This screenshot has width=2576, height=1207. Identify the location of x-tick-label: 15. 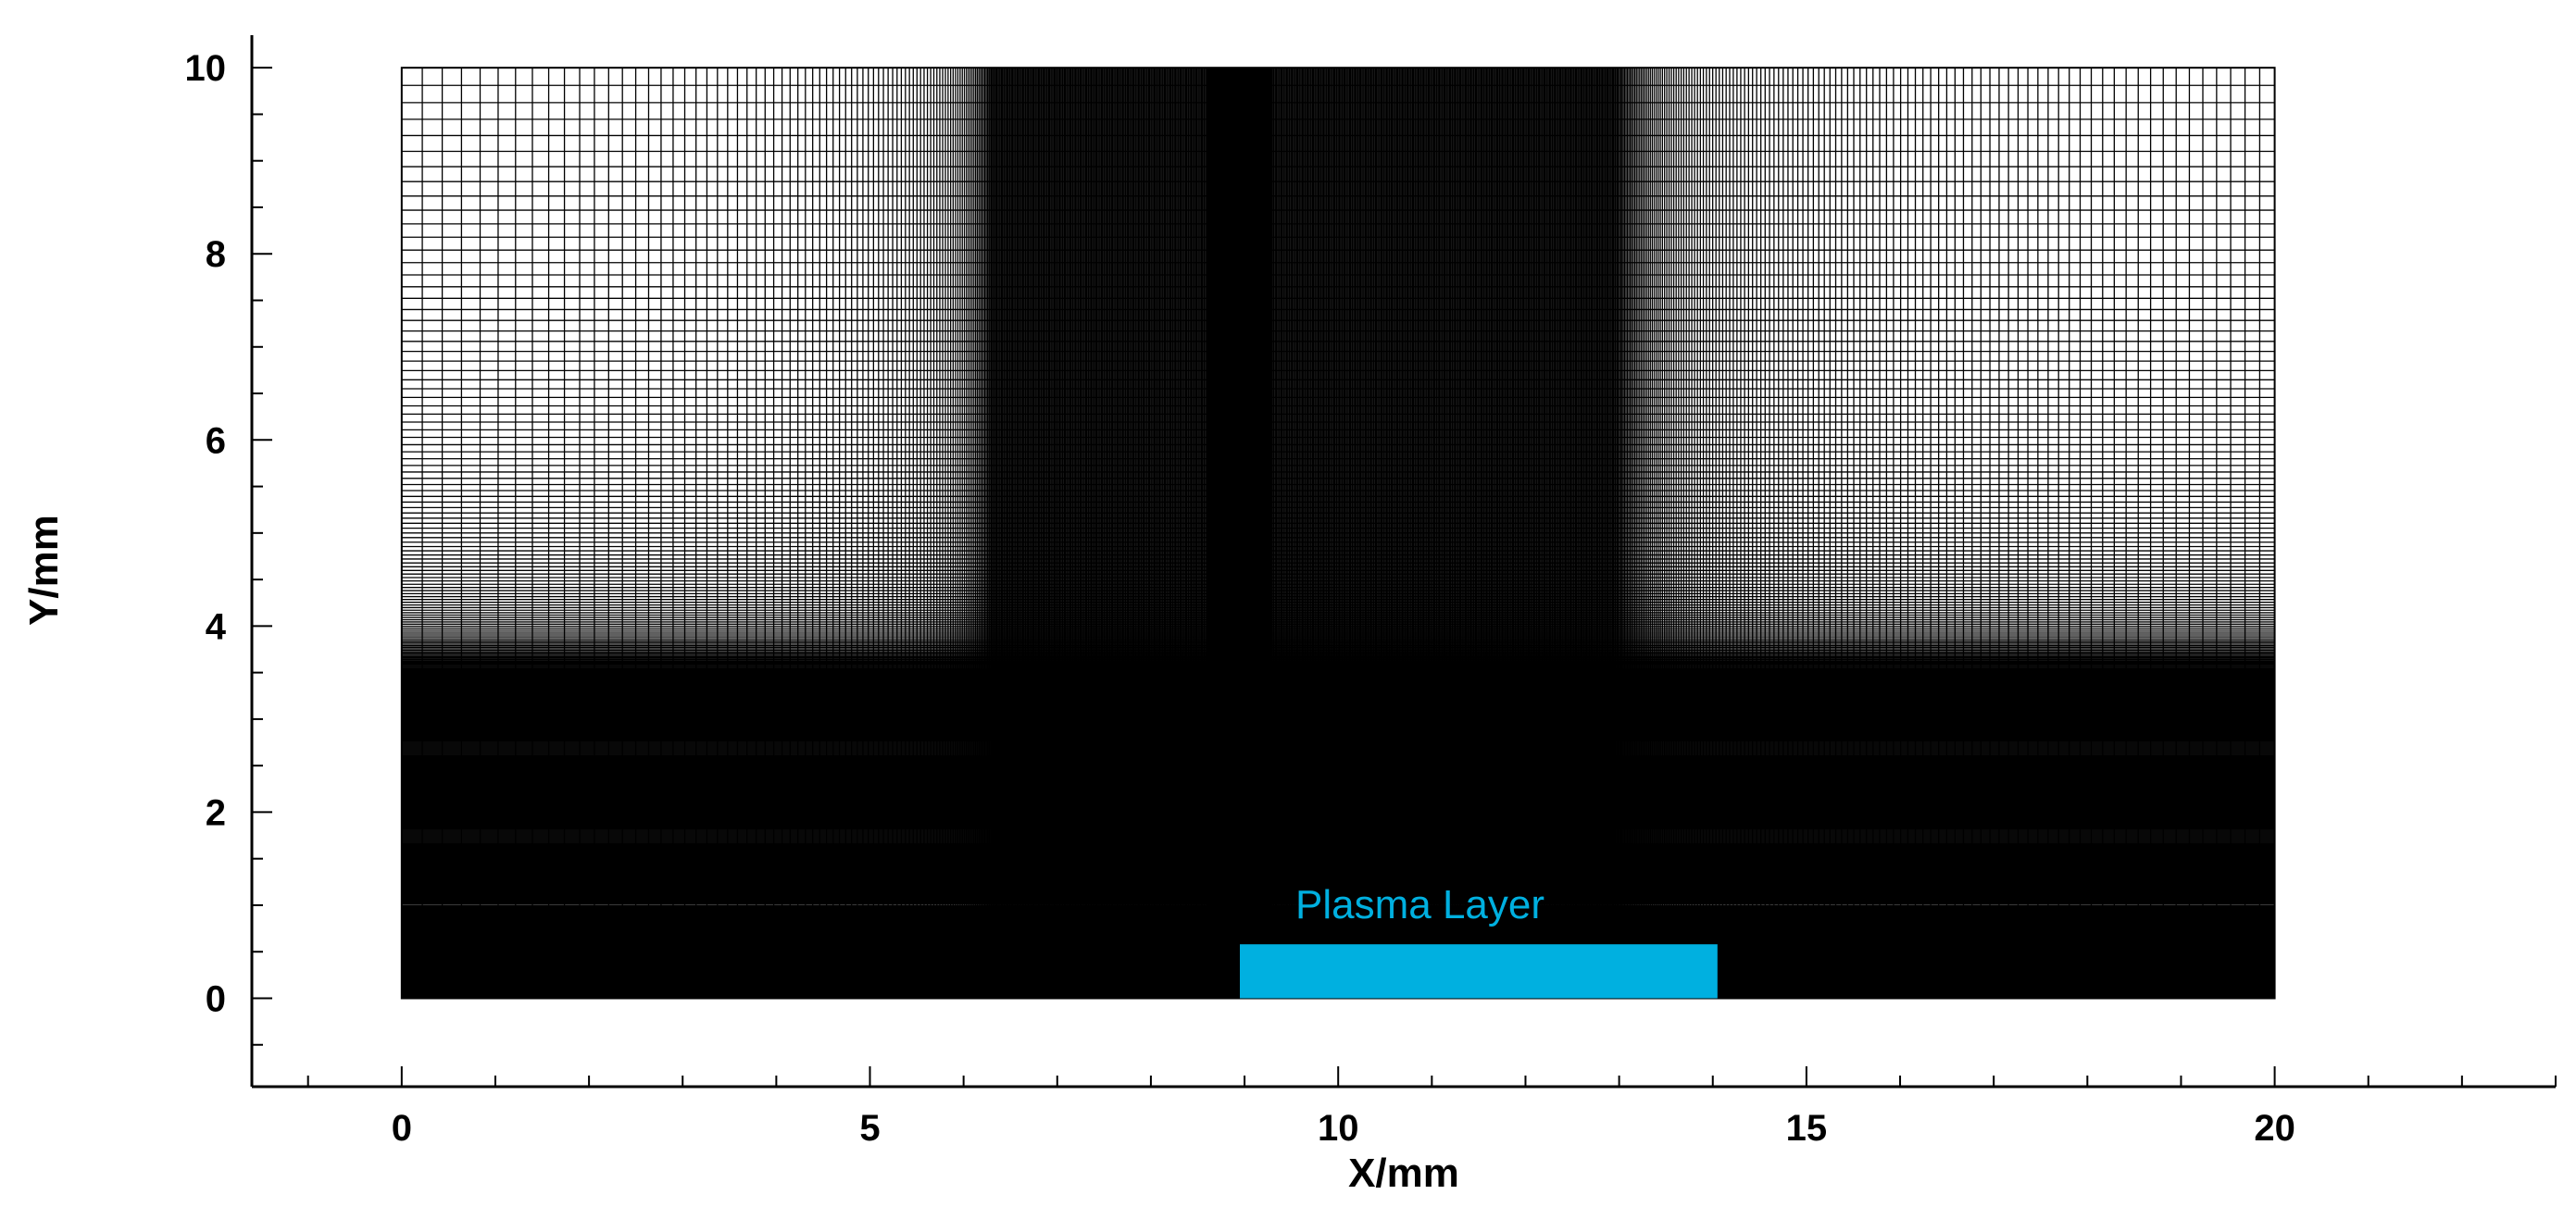
(1807, 1128).